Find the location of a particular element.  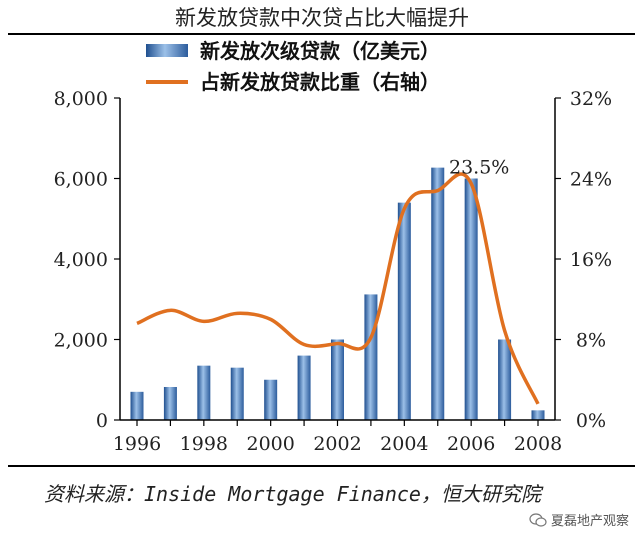

x-tick-label: 2000 is located at coordinates (270, 444).